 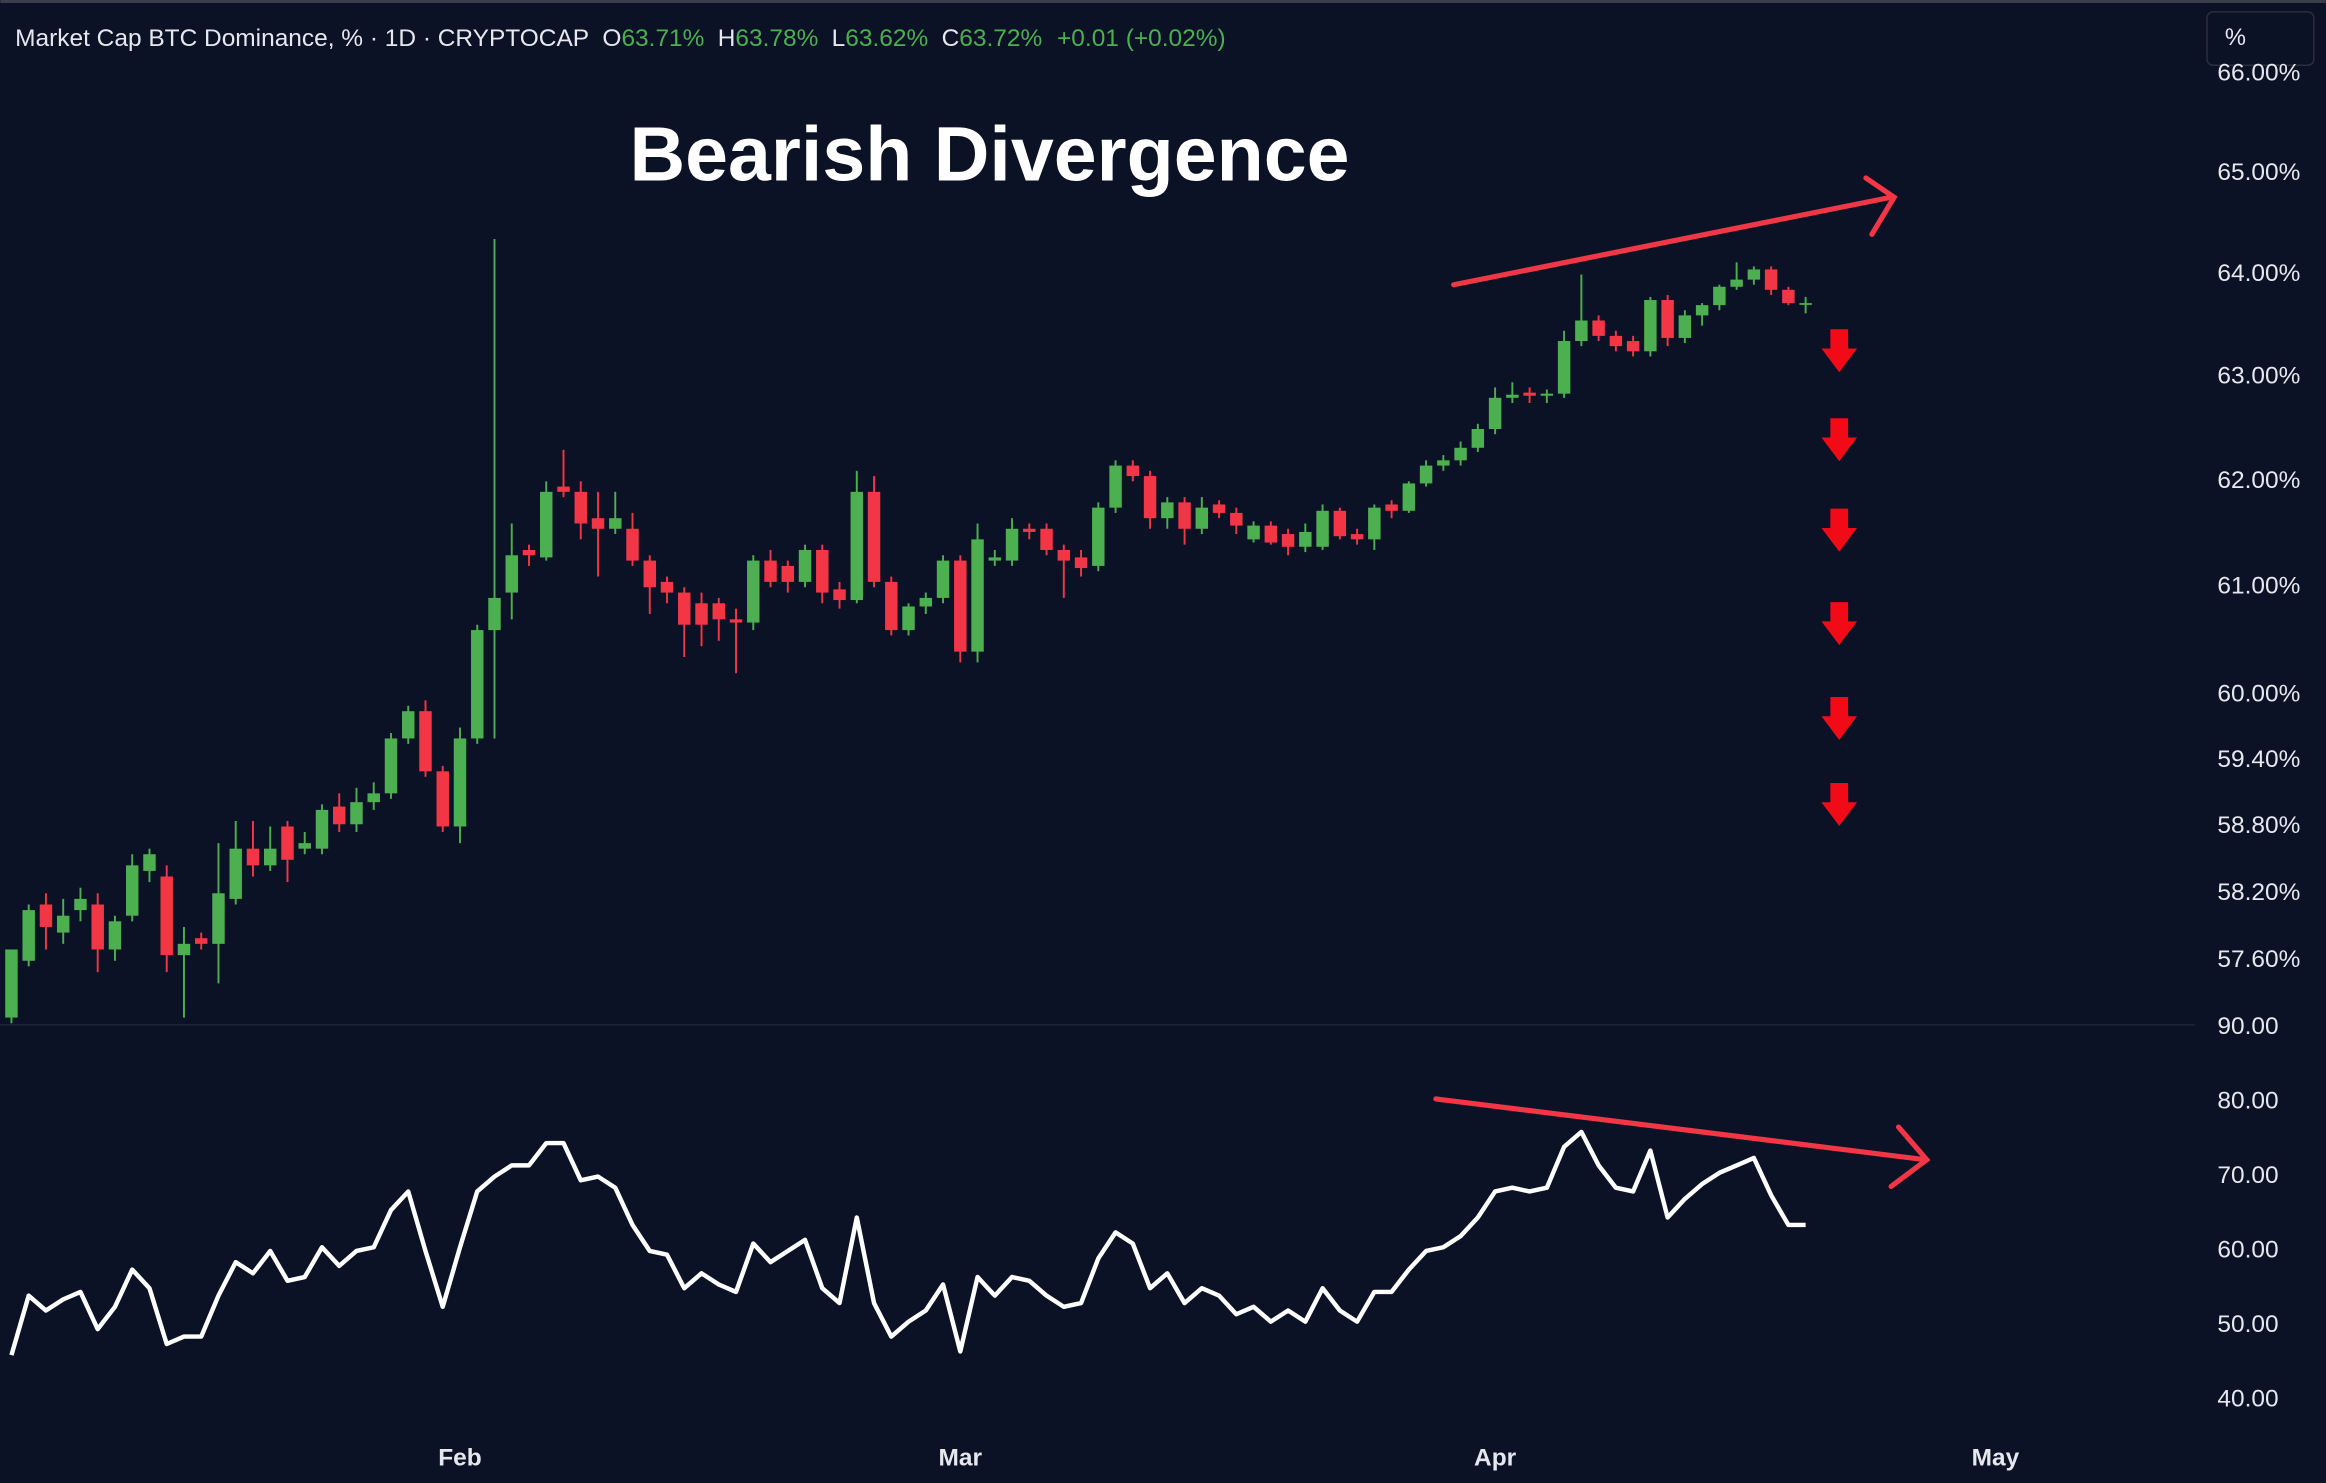 What do you see at coordinates (2258, 825) in the screenshot?
I see `y-tick-label: 58.80%` at bounding box center [2258, 825].